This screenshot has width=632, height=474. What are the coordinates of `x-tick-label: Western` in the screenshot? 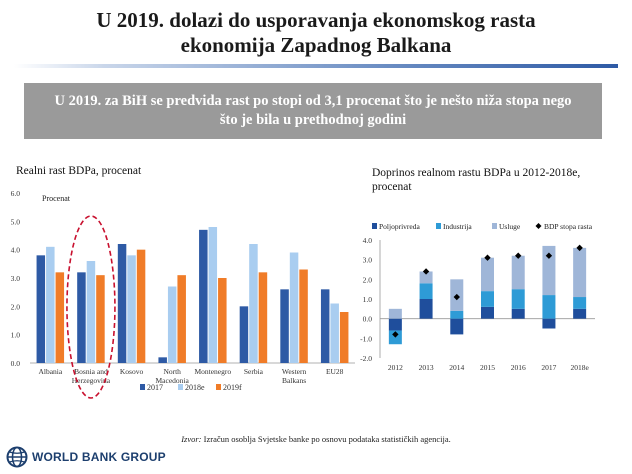 It's located at (294, 371).